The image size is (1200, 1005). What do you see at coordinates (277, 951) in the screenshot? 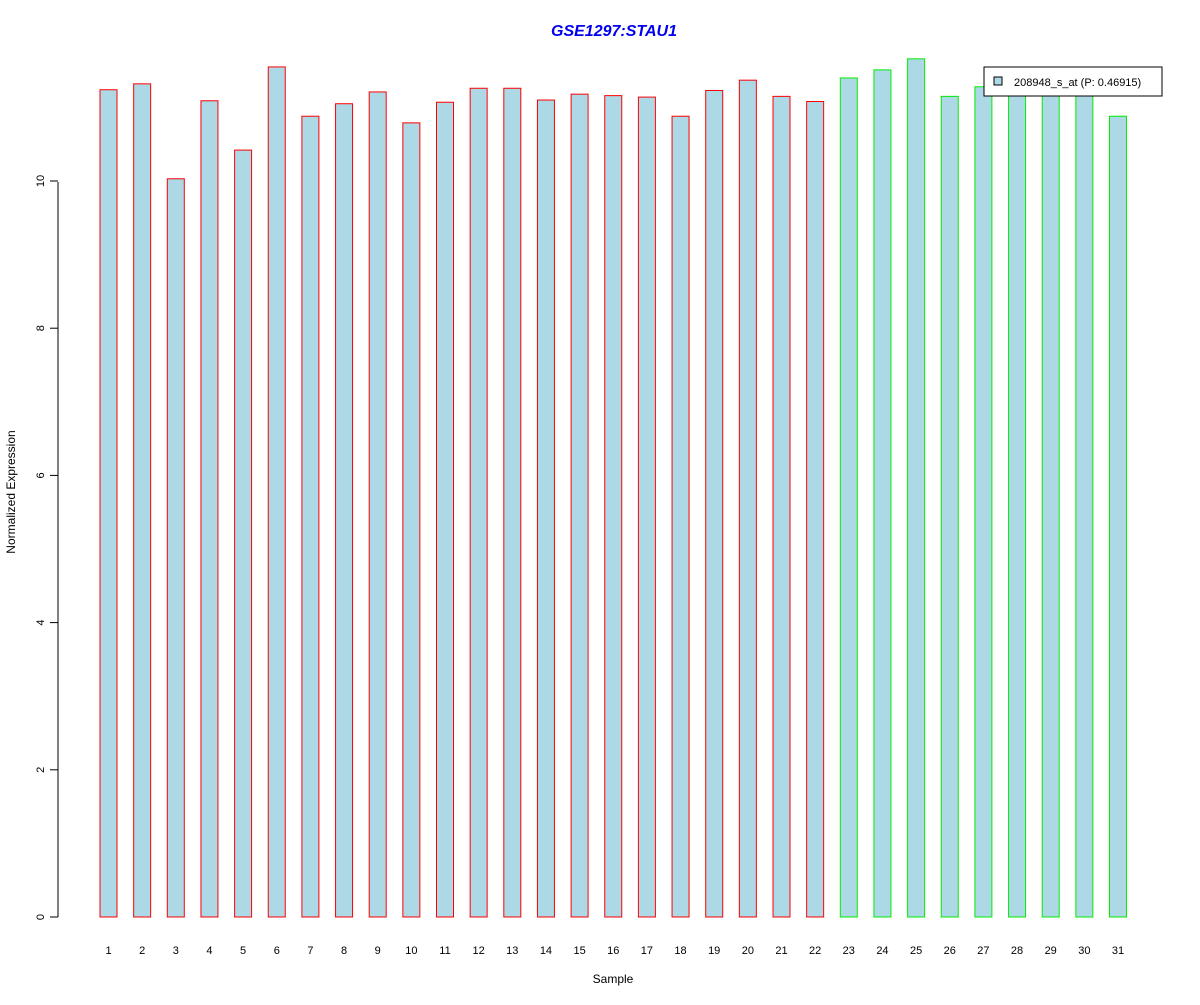
I see `x-tick-label: 6` at bounding box center [277, 951].